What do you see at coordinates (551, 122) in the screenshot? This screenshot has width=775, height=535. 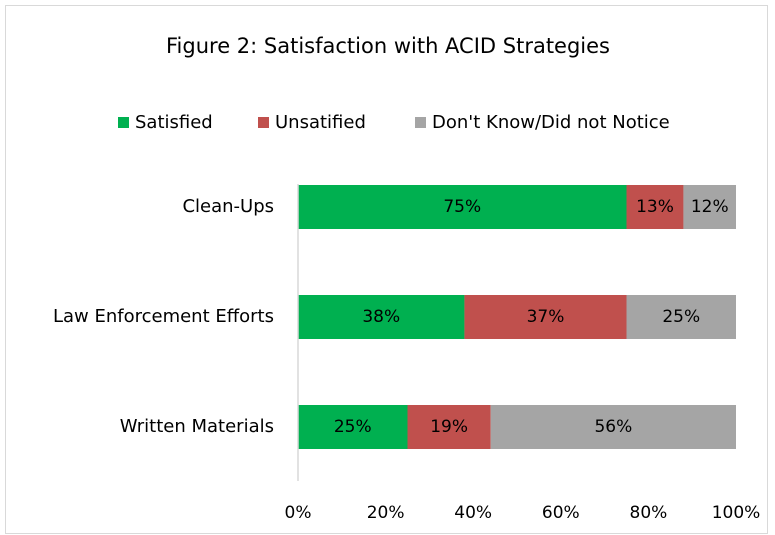 I see `legend-label: Don't Know/Did not Notice` at bounding box center [551, 122].